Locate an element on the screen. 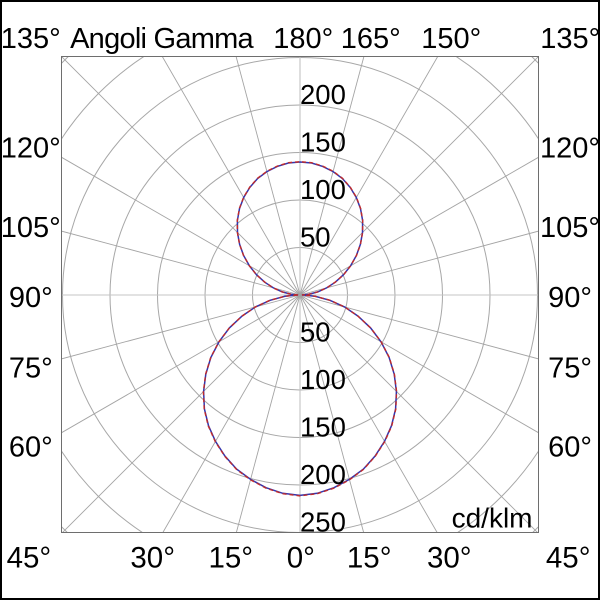  svg-text: 150° is located at coordinates (451, 39).